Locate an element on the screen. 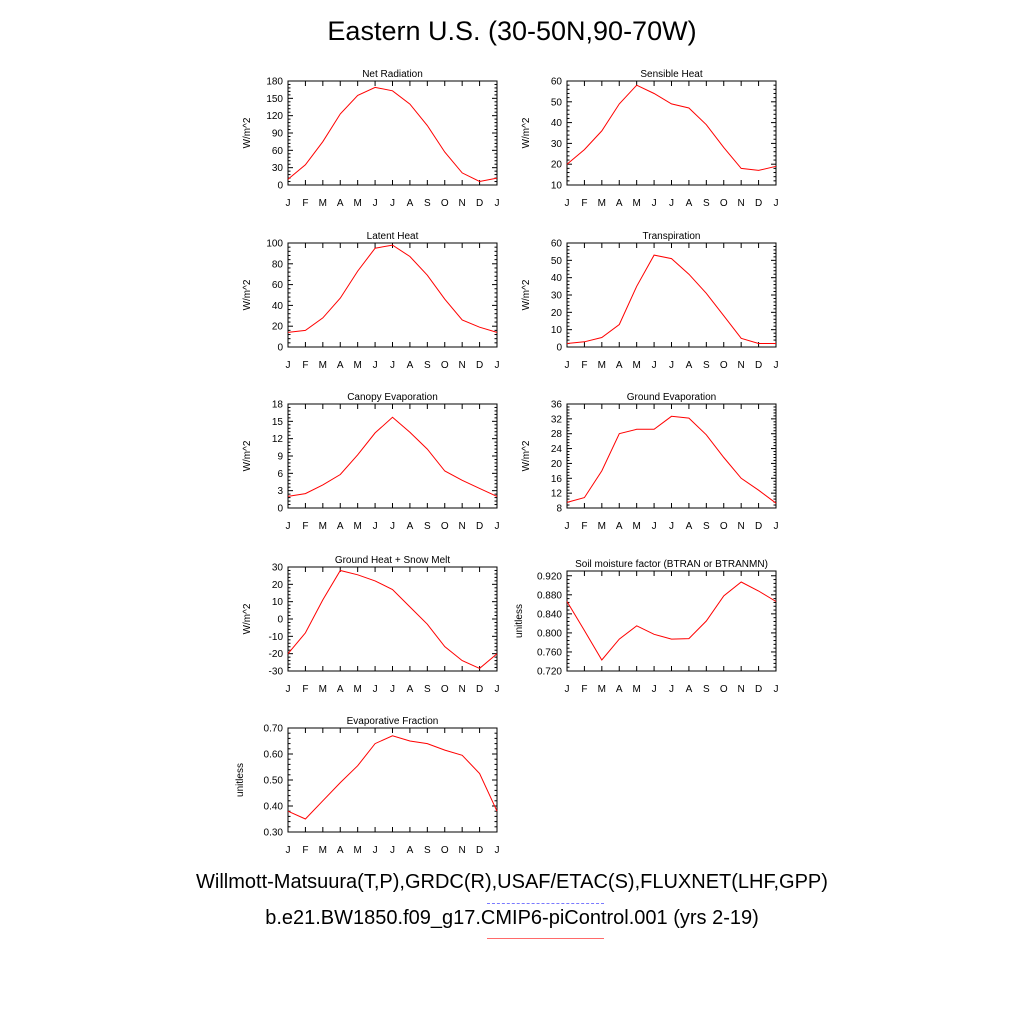 The width and height of the screenshot is (1024, 1024). y-tick-label: 0.40 is located at coordinates (274, 807).